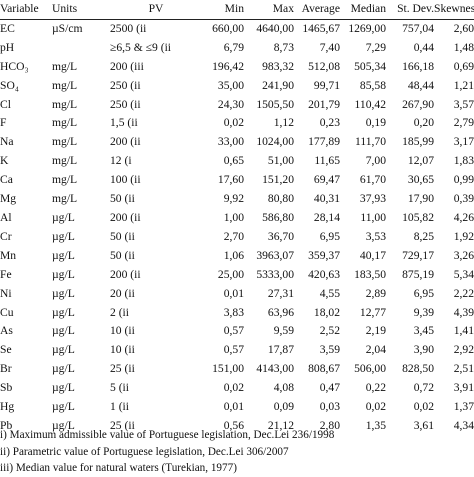  Describe the element at coordinates (67, 28) in the screenshot. I see `cell-units: µS/cm` at that location.